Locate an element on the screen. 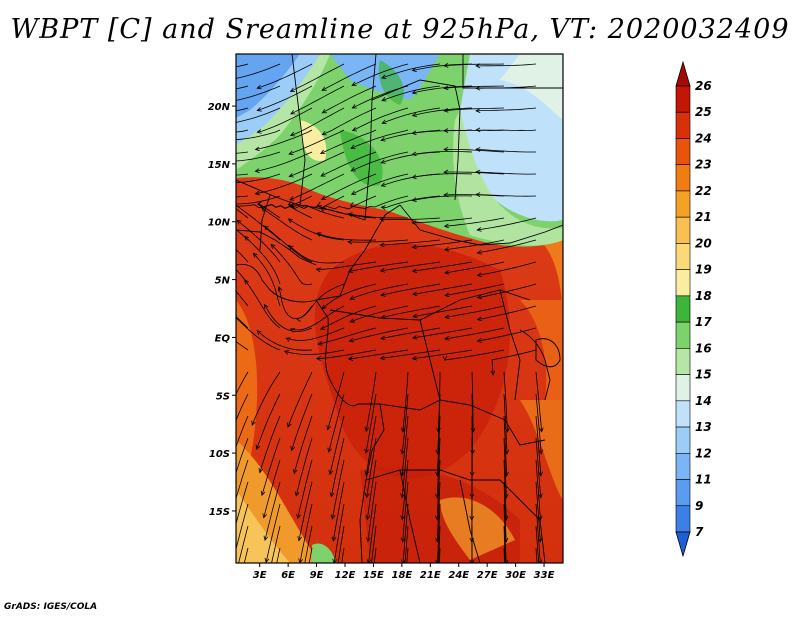 The image size is (800, 618). colorbar-label: 18 is located at coordinates (703, 296).